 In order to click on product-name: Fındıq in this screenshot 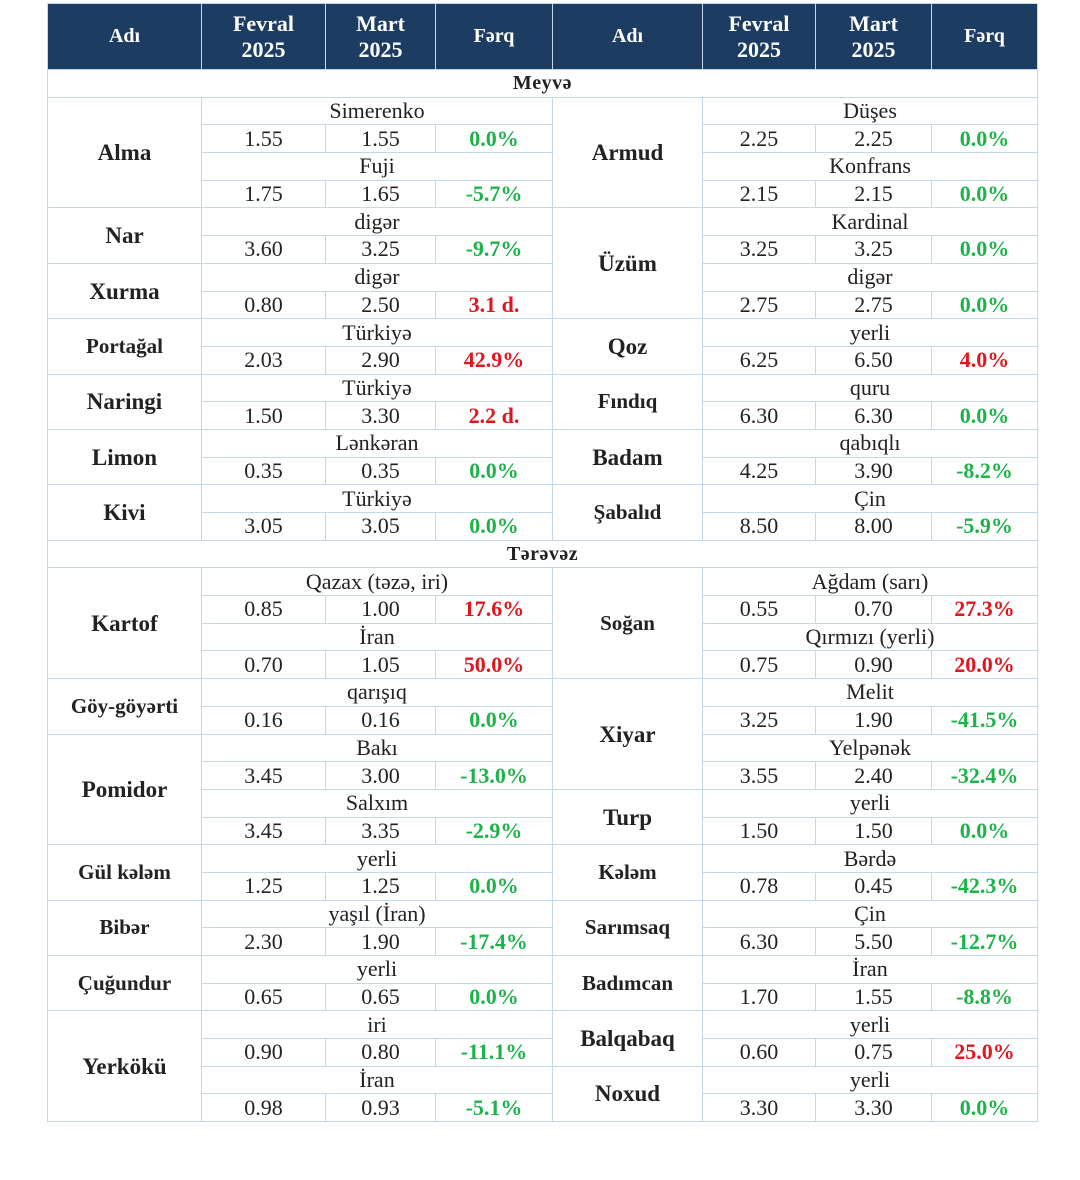, I will do `click(627, 401)`.